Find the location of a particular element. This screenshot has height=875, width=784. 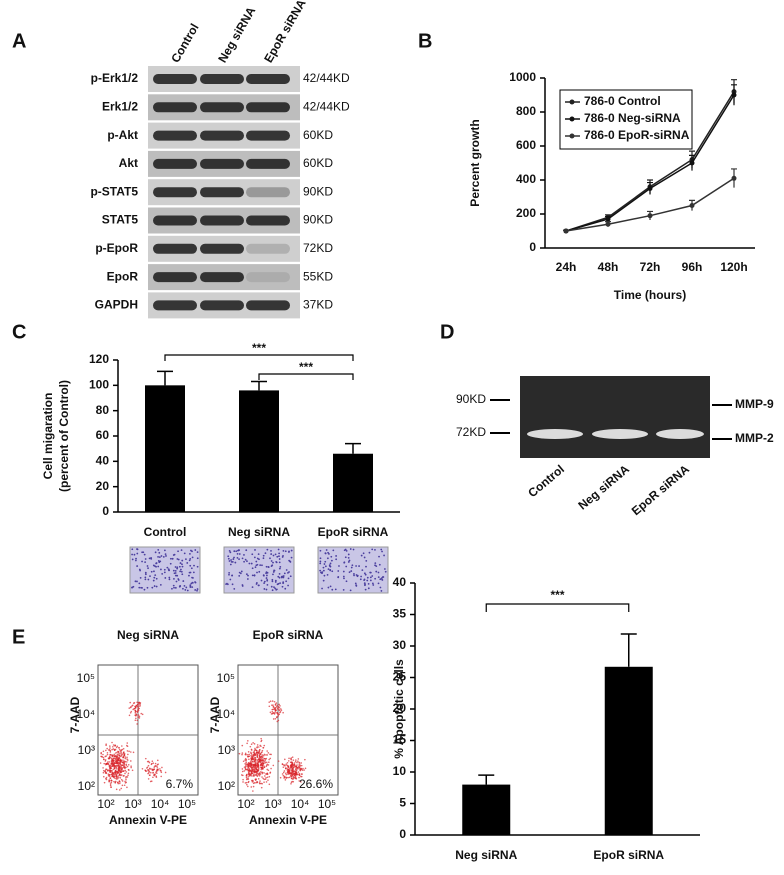

x-tick-label: 10² is located at coordinates (105, 804).